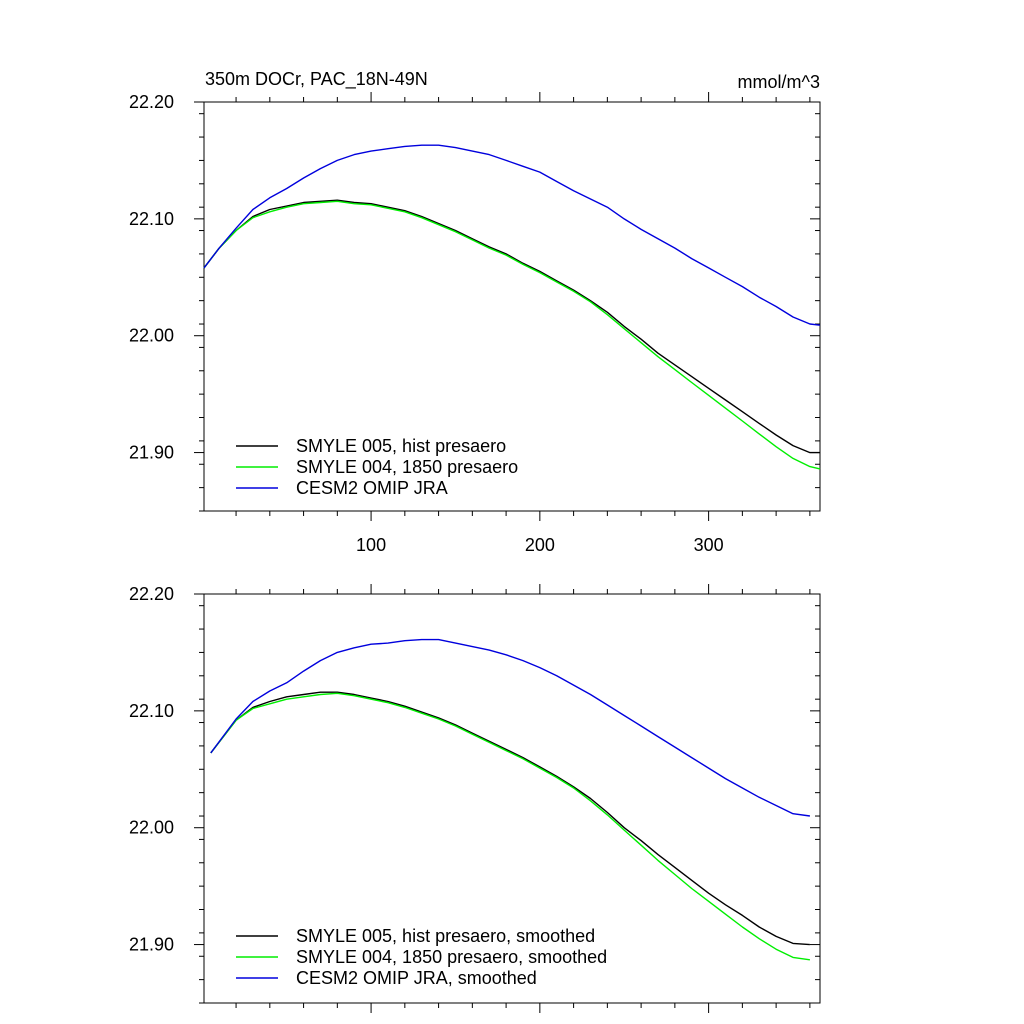  What do you see at coordinates (151, 828) in the screenshot?
I see `bottom-y-tick-label: 22.00` at bounding box center [151, 828].